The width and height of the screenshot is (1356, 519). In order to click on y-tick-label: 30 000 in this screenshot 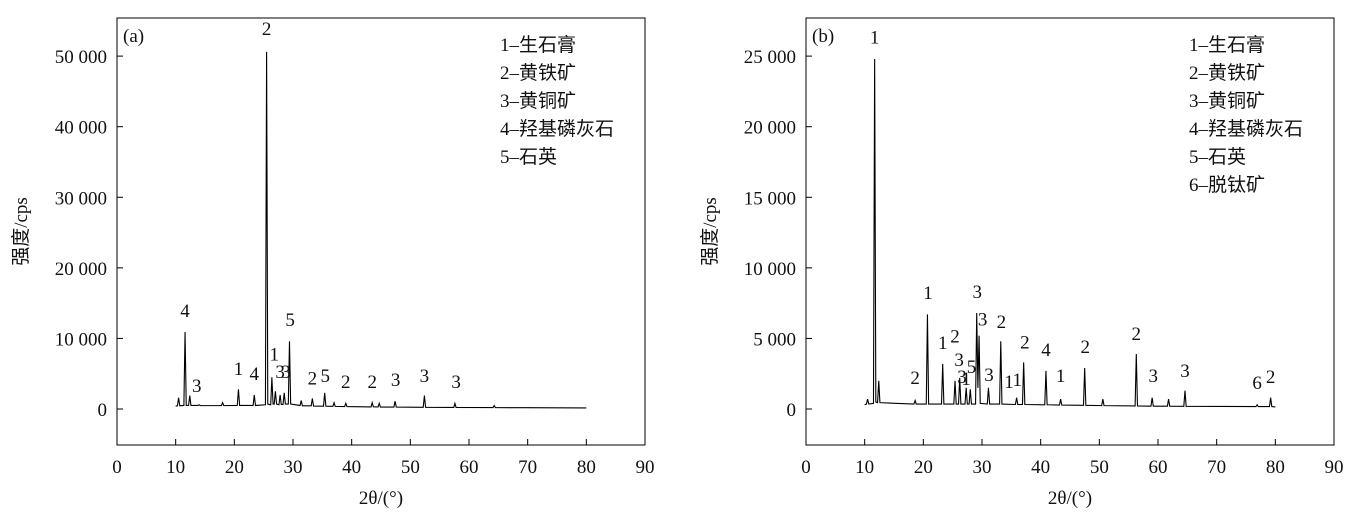, I will do `click(81, 198)`.